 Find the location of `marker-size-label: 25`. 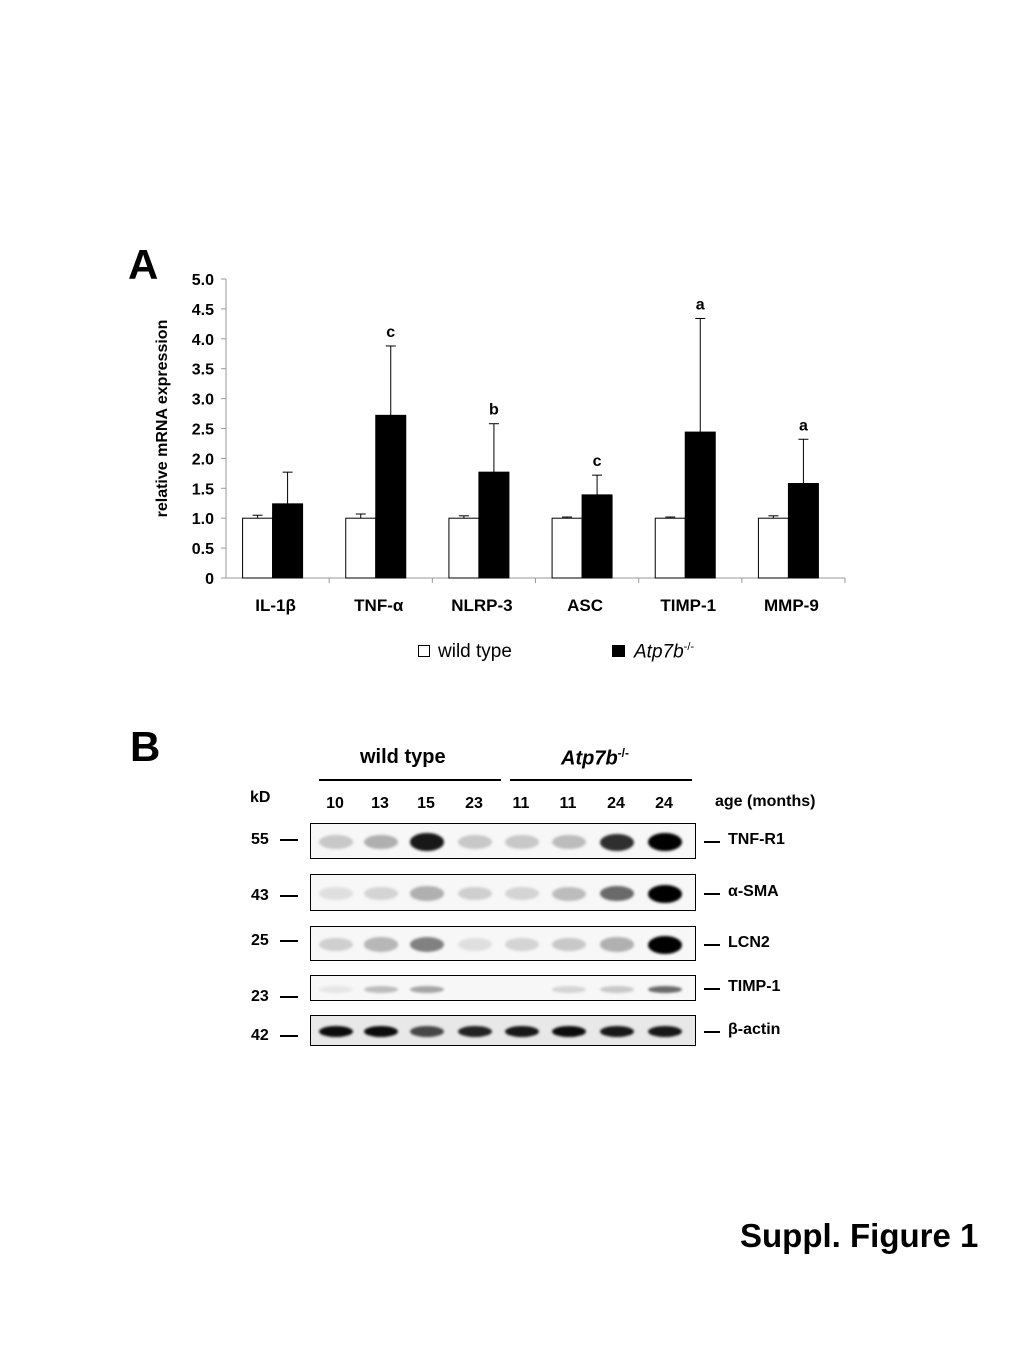

marker-size-label: 25 is located at coordinates (260, 940).